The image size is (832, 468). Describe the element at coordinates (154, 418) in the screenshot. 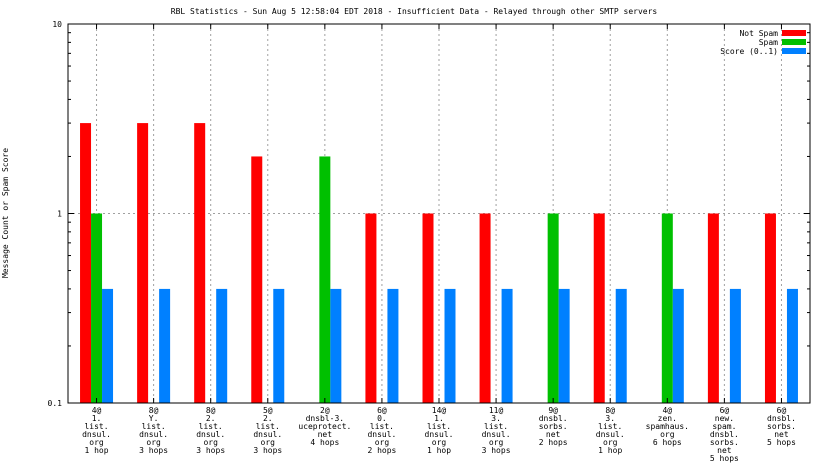

I see `x-tick-label-line: Y.` at that location.